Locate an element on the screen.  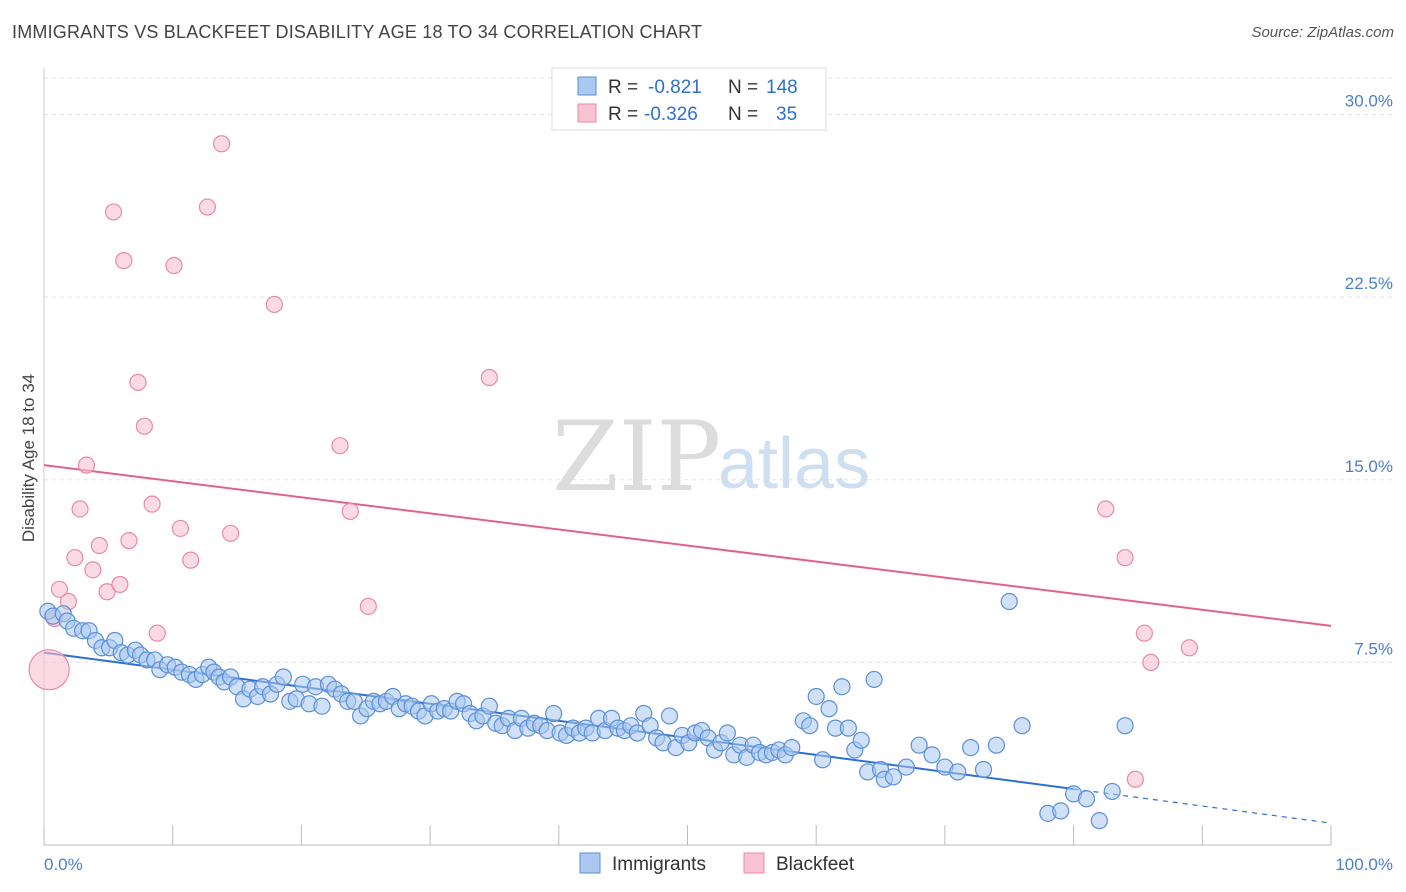
watermark-atlas: atlas is located at coordinates (794, 464).